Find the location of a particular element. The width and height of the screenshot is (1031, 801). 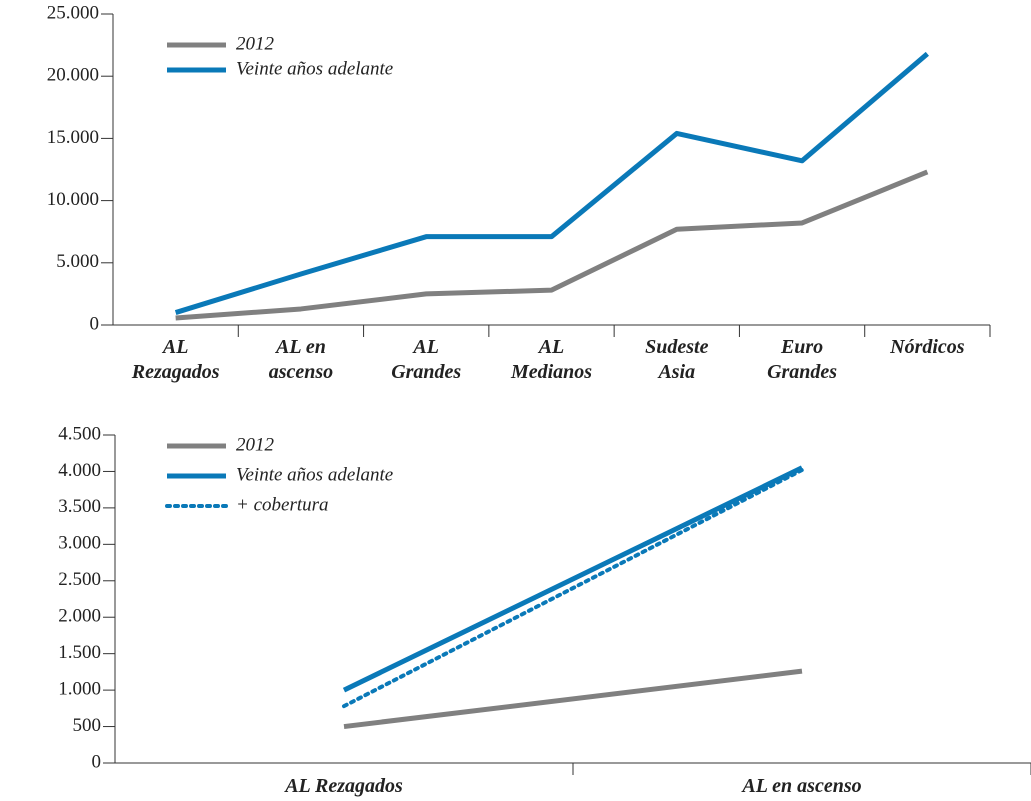

y-tick-label: 15.000 is located at coordinates (73, 137).